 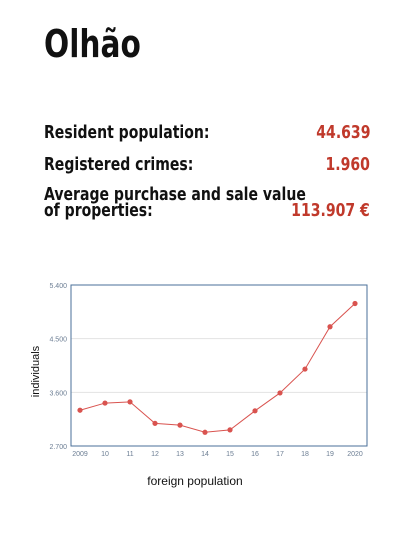 I want to click on page-title: Olhão, so click(x=92, y=44).